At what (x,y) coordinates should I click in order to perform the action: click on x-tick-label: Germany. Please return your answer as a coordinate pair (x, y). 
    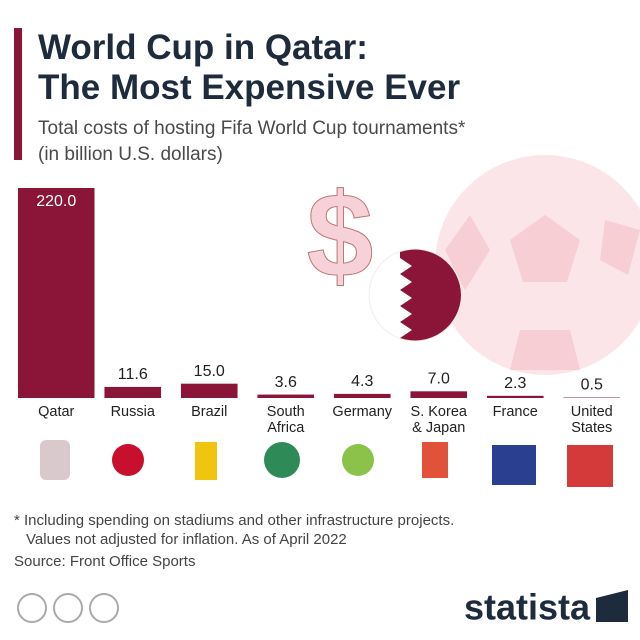
    Looking at the image, I should click on (362, 412).